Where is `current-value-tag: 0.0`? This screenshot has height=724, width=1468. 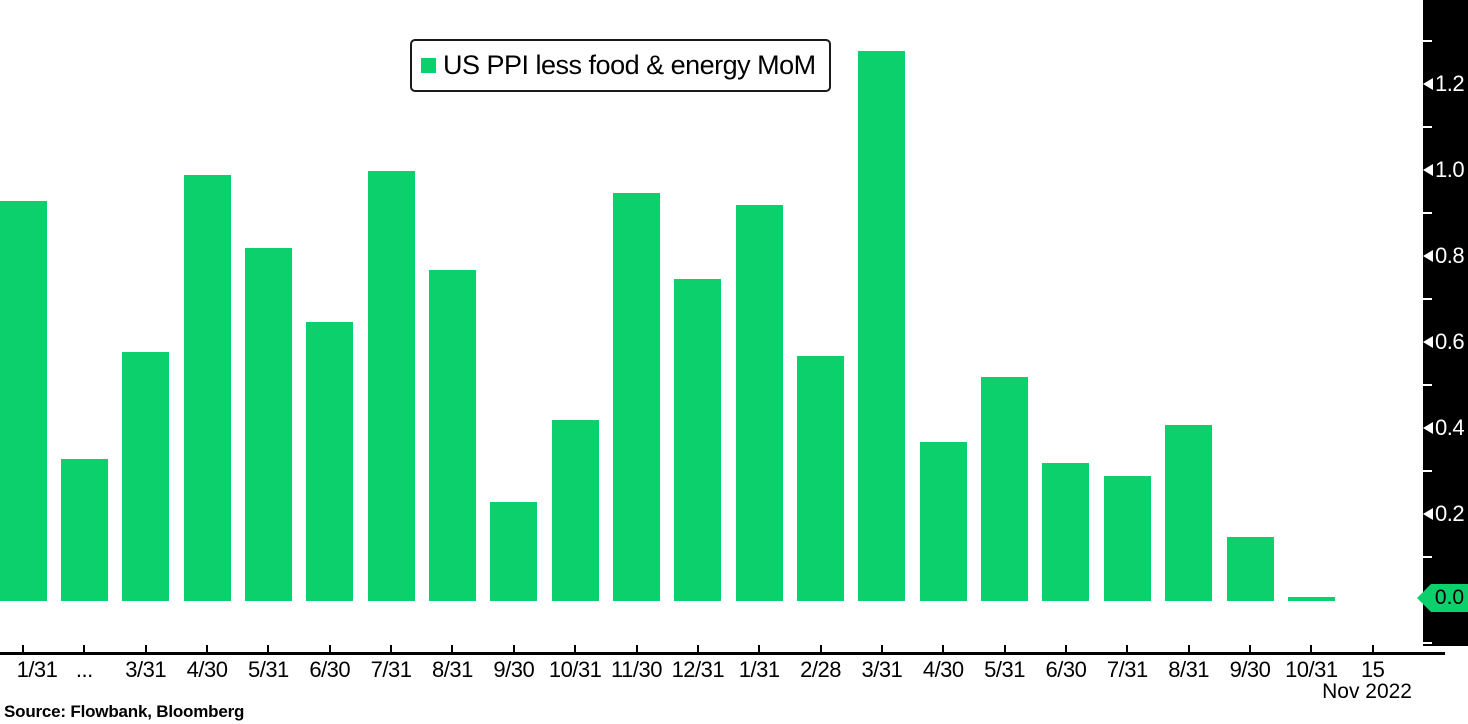
current-value-tag: 0.0 is located at coordinates (1442, 598).